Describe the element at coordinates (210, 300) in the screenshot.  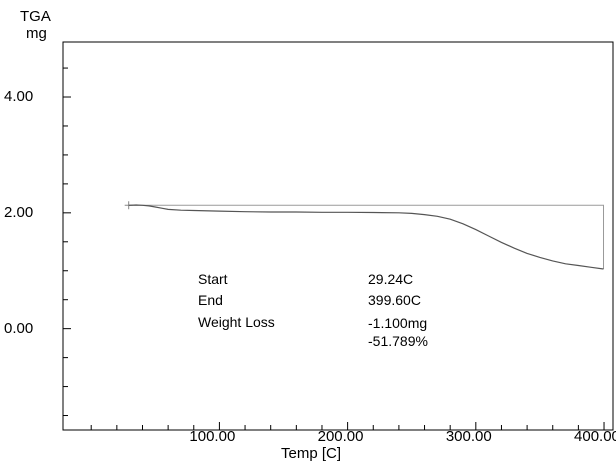
I see `annotation-end-label: End` at that location.